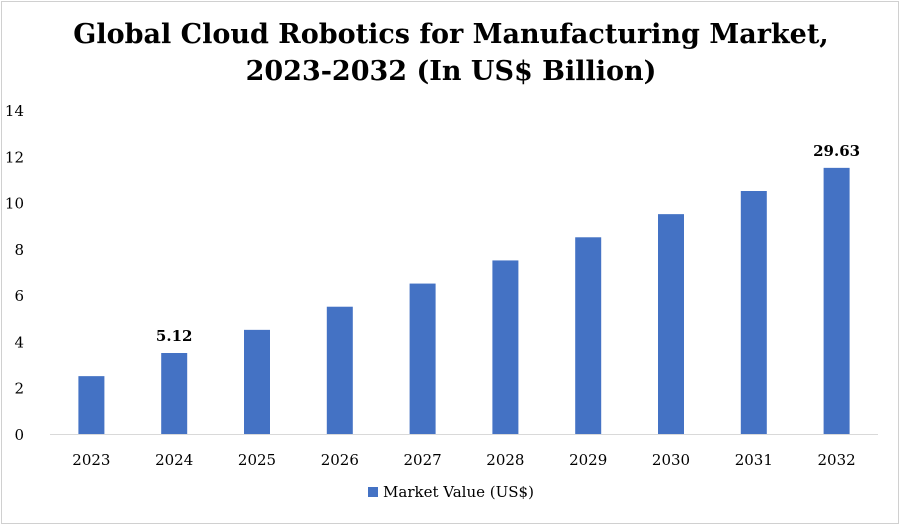 The height and width of the screenshot is (527, 902). I want to click on y-tick-label: 0, so click(19, 435).